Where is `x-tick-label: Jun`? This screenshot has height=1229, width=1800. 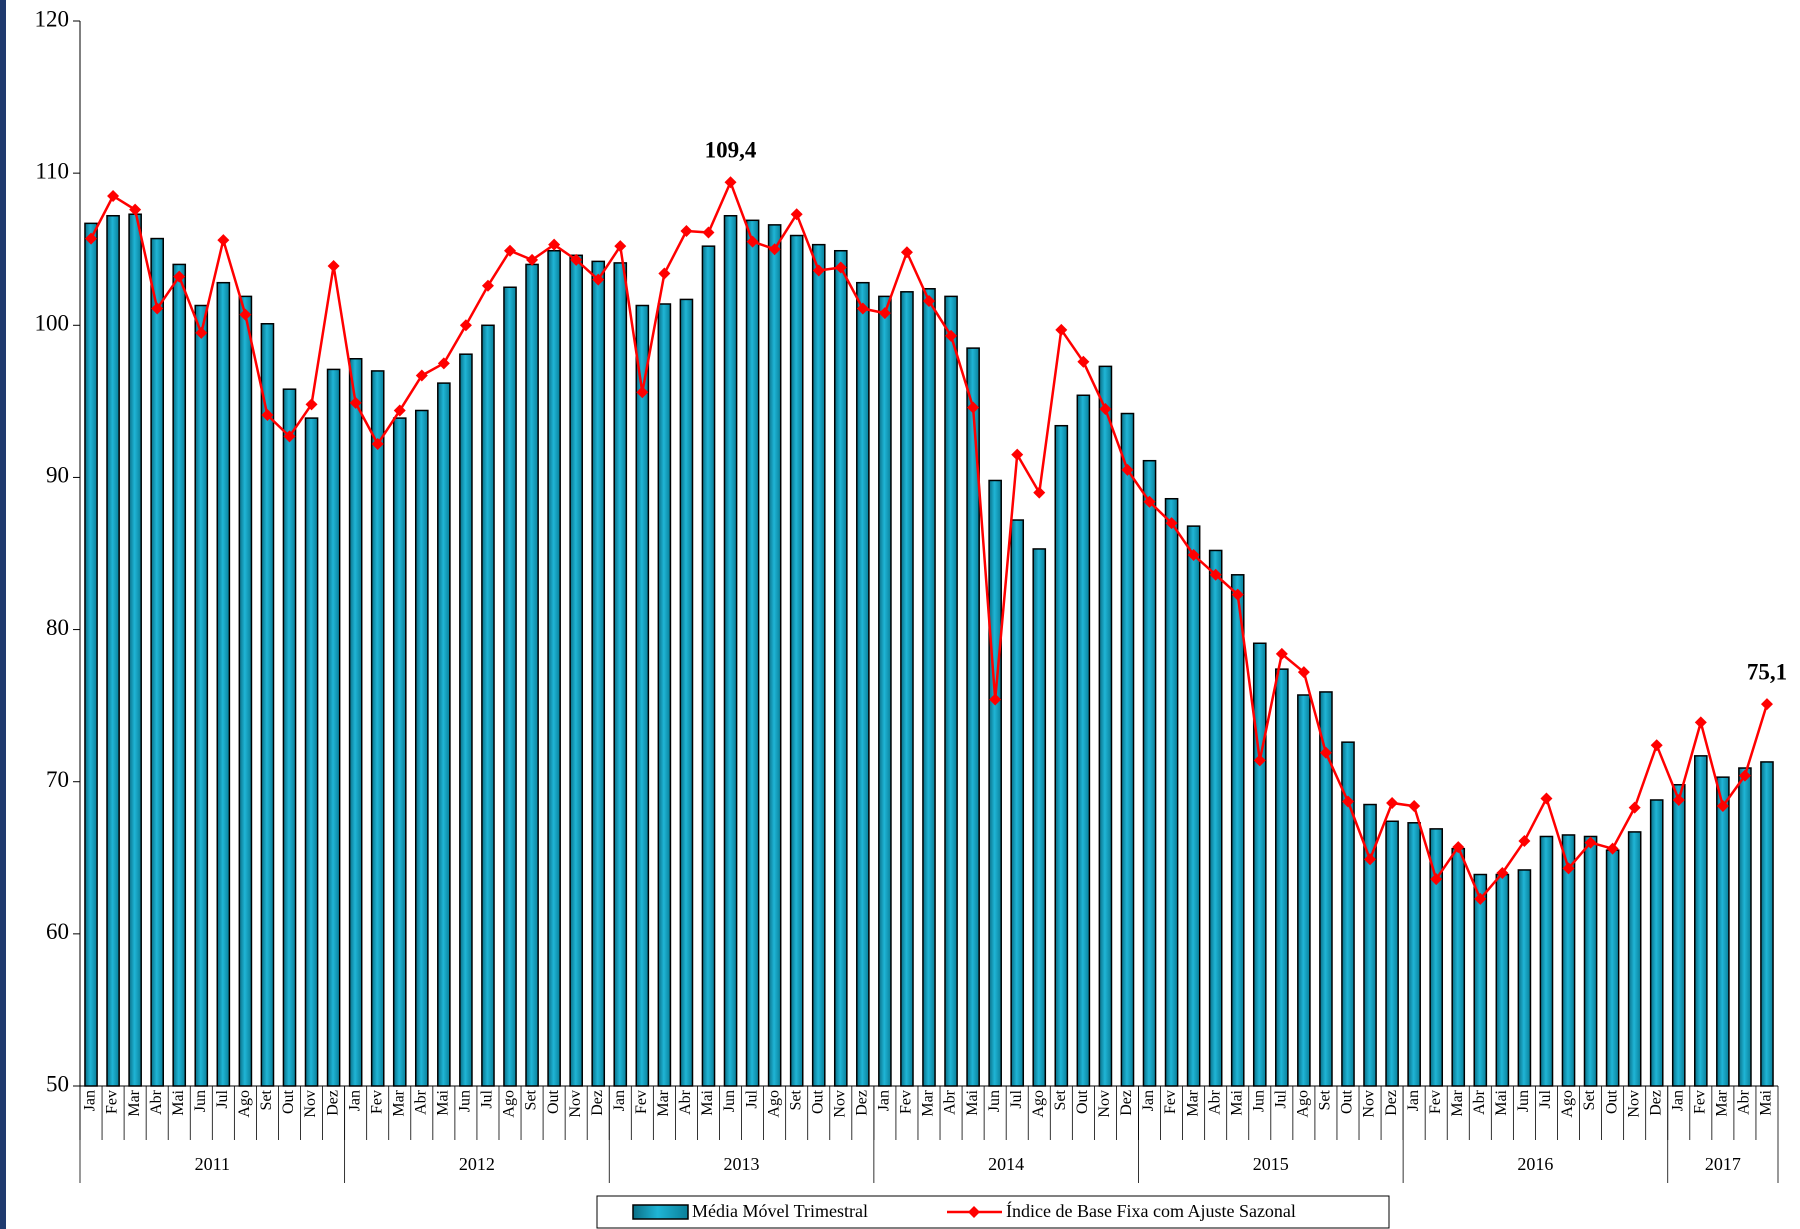
x-tick-label: Jun is located at coordinates (1258, 1101).